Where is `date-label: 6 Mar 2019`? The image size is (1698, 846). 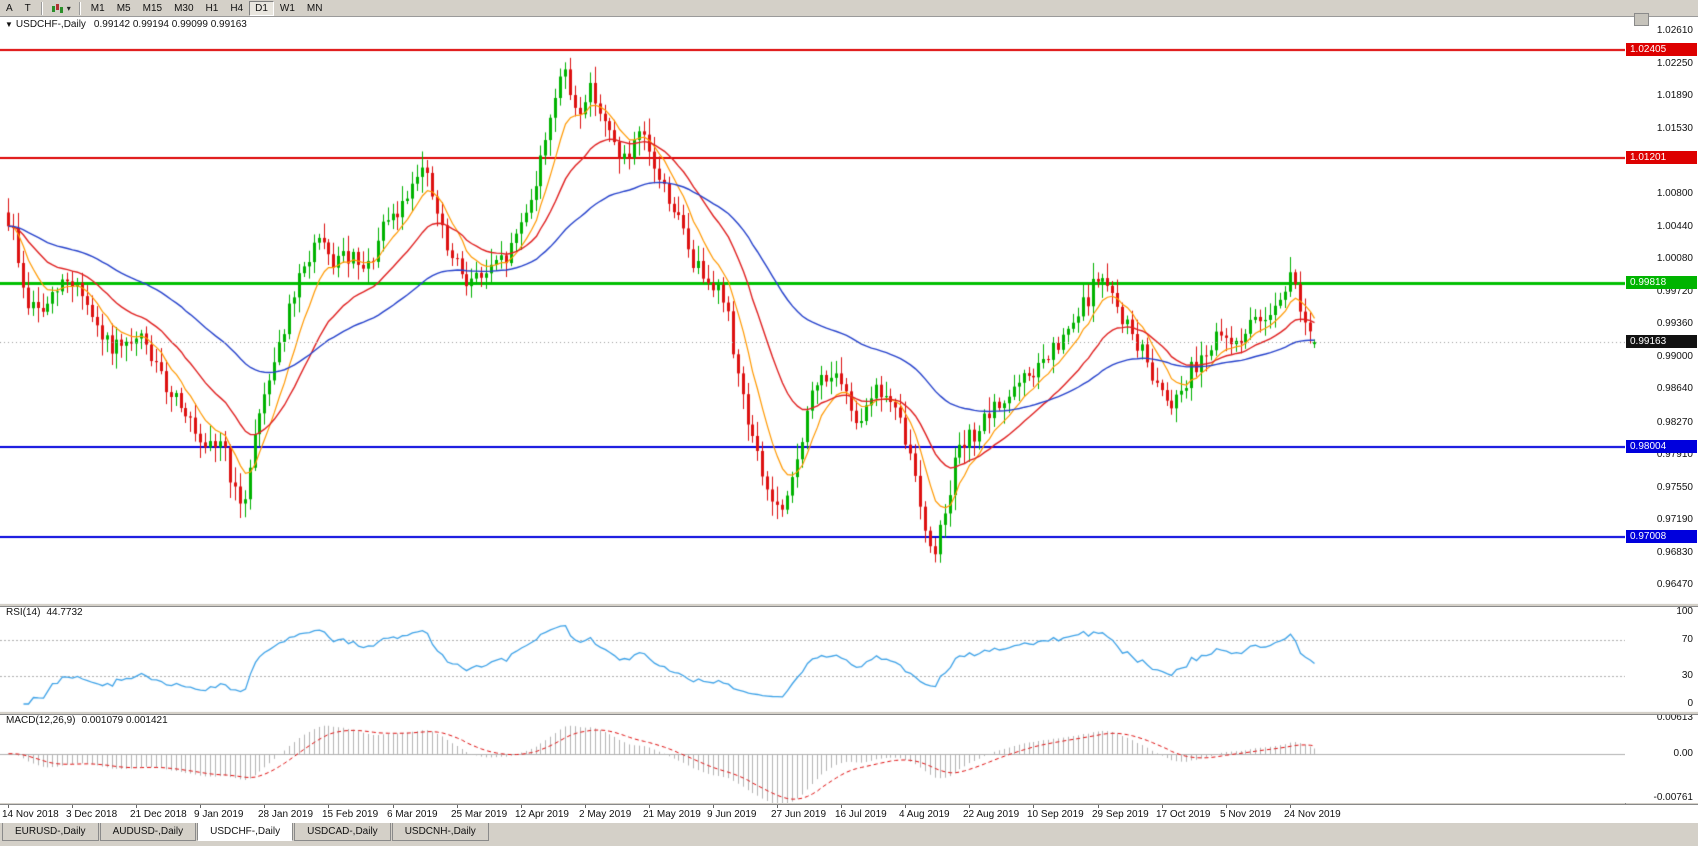 date-label: 6 Mar 2019 is located at coordinates (412, 814).